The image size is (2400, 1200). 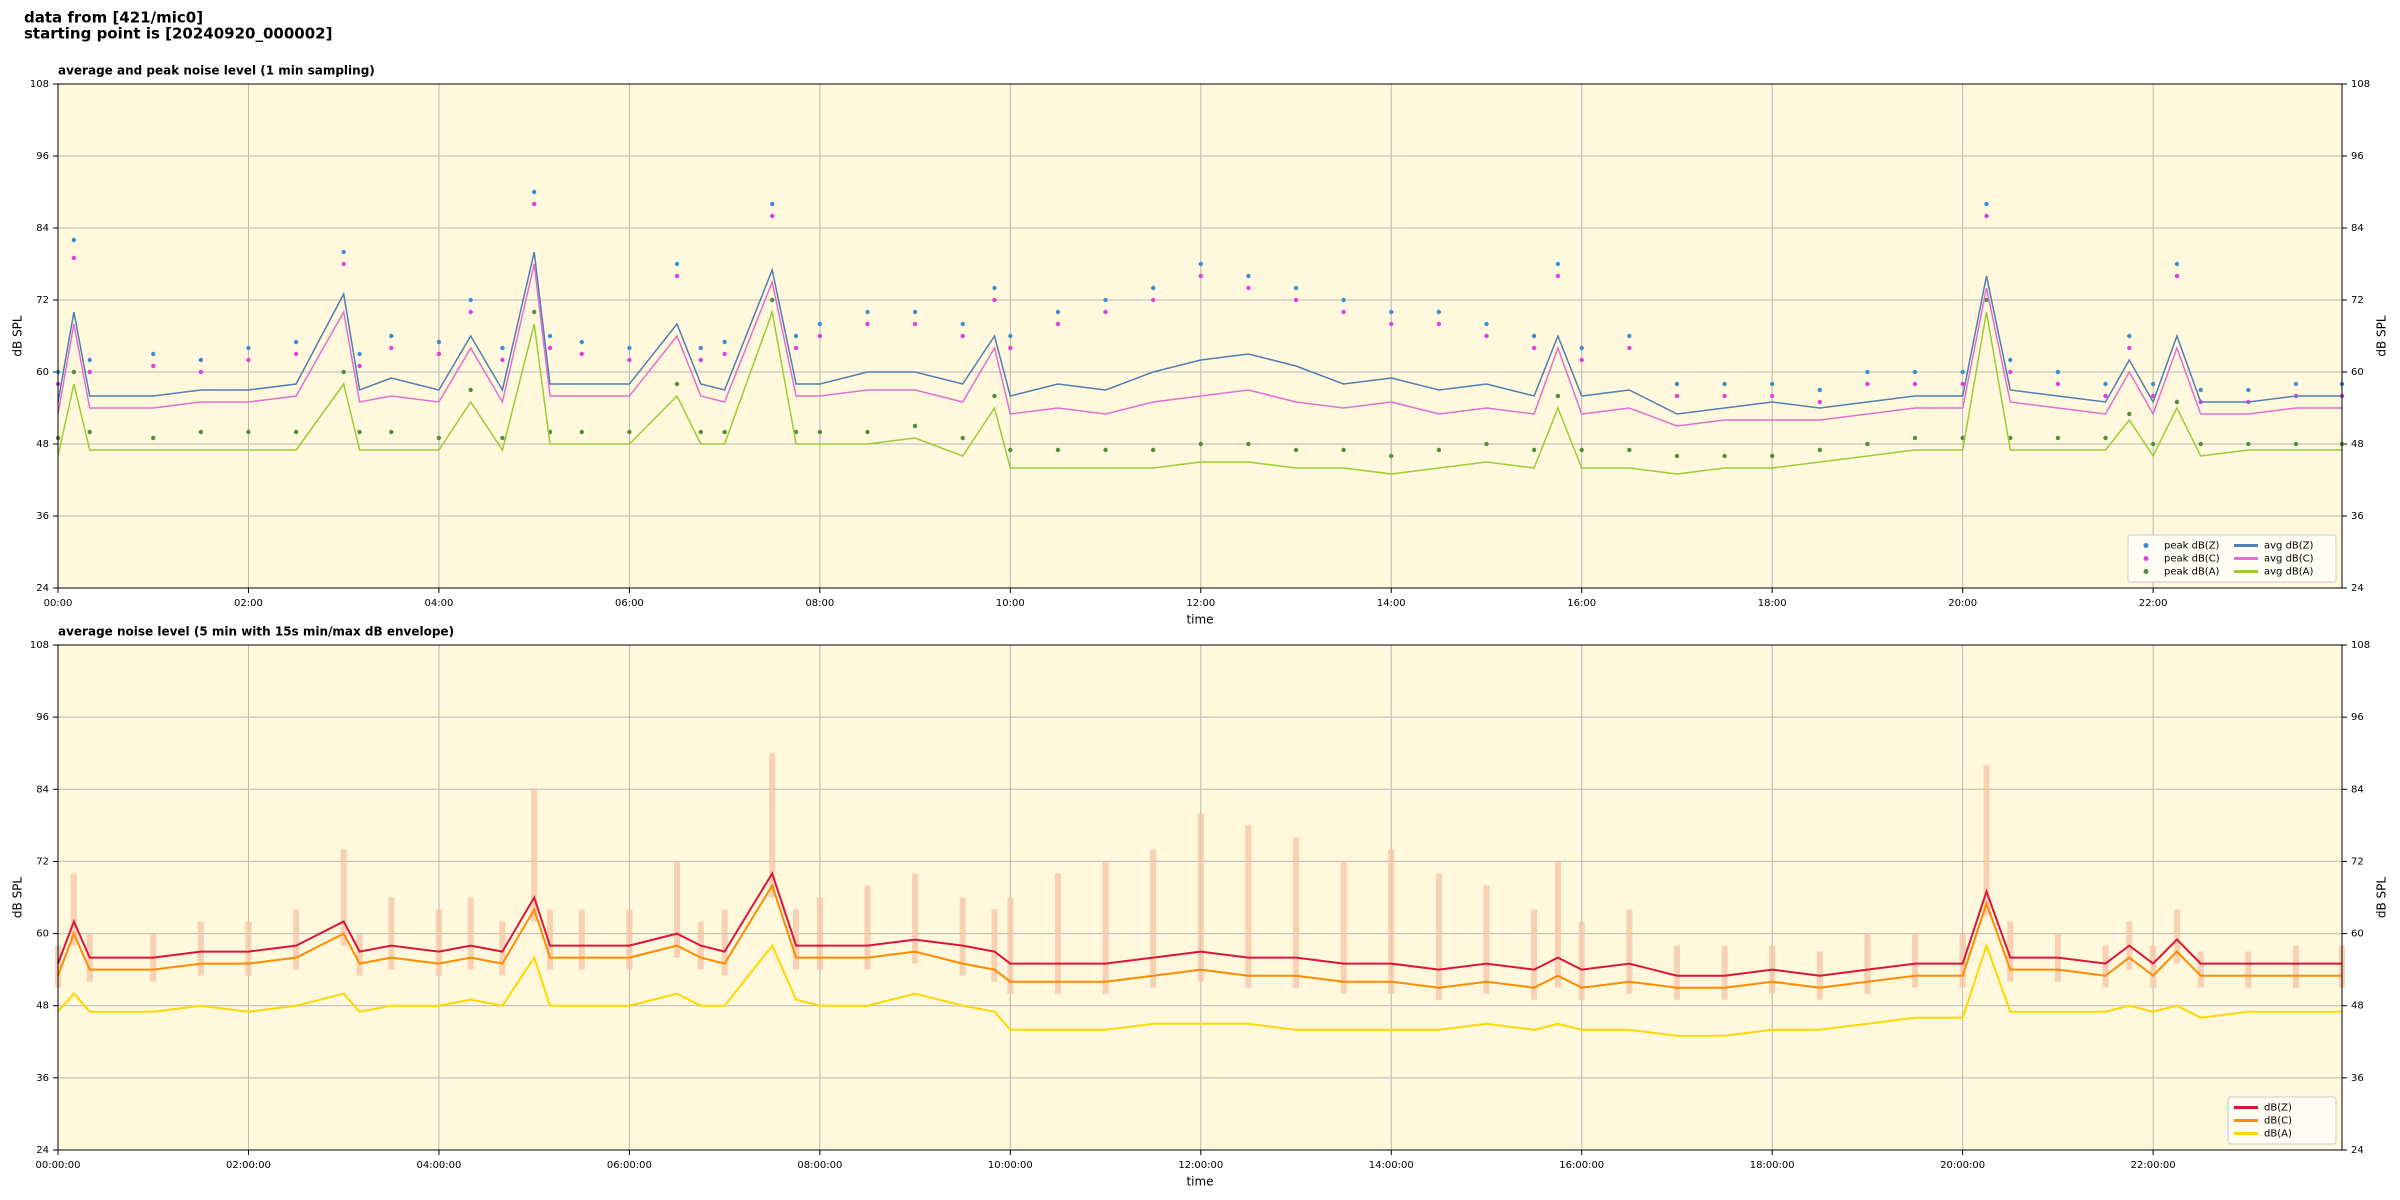 What do you see at coordinates (1199, 1182) in the screenshot?
I see `x-axis-label: time` at bounding box center [1199, 1182].